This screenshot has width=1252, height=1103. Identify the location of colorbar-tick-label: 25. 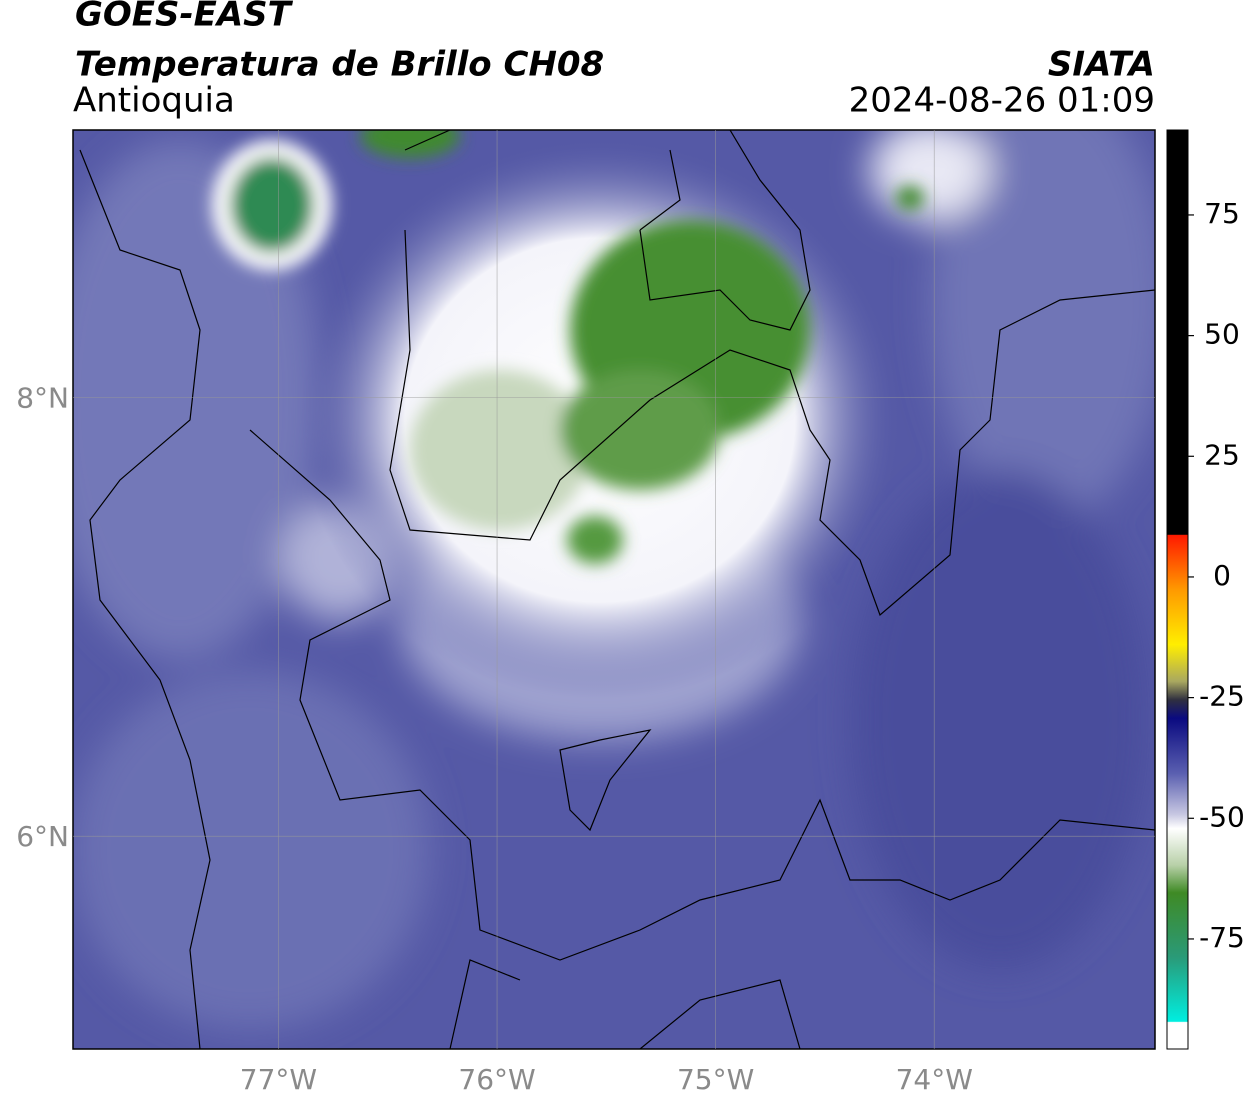
(1222, 454).